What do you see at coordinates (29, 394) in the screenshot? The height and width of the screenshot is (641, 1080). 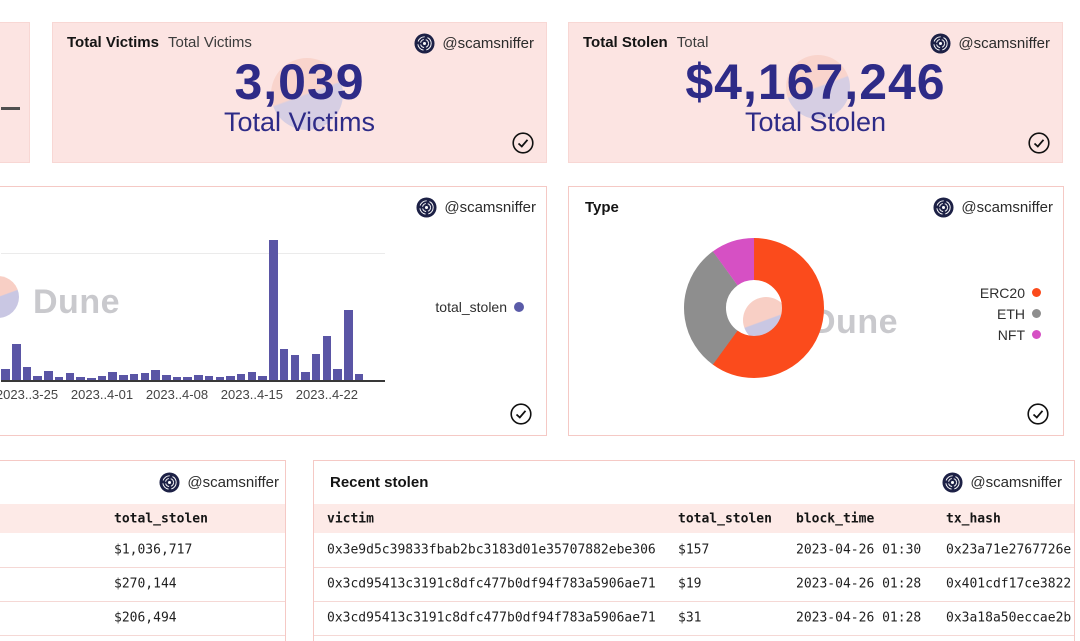 I see `x-tick-label: 2023..3-25` at bounding box center [29, 394].